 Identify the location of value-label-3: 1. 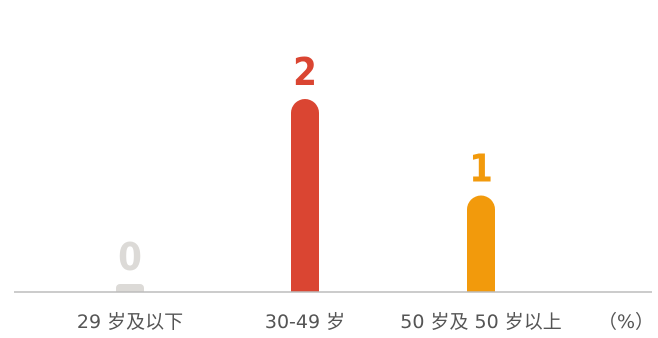
(481, 169).